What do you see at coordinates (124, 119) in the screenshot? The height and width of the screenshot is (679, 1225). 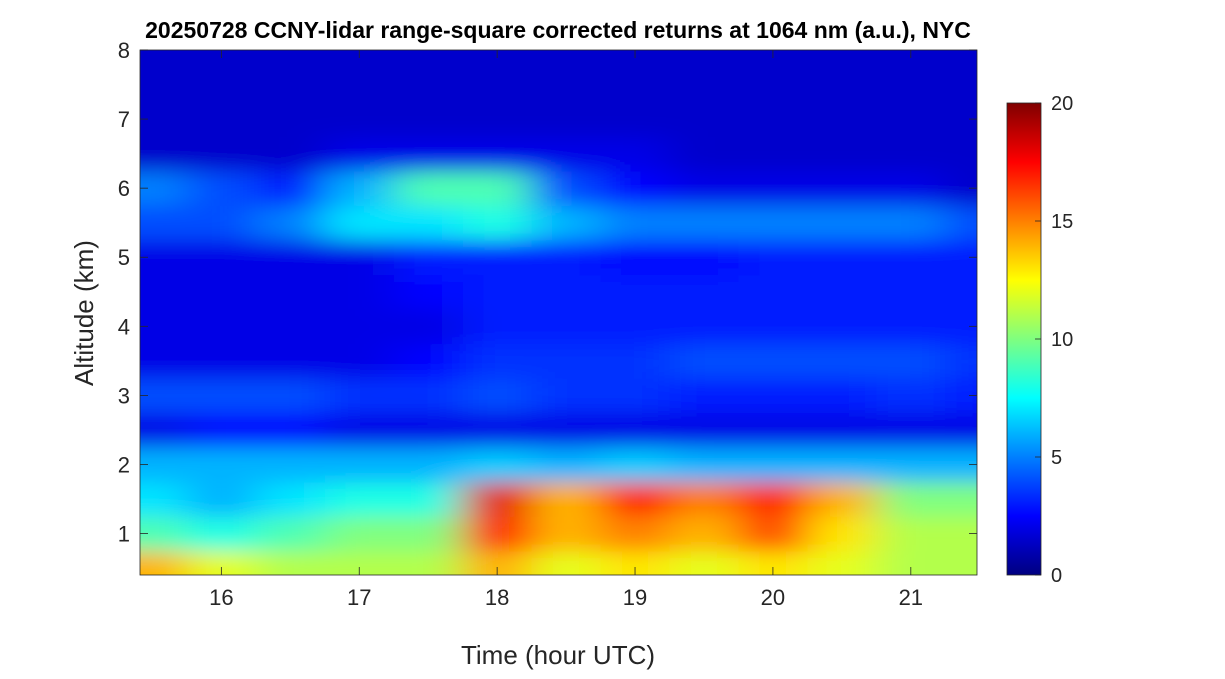 I see `y-tick-label: 7` at bounding box center [124, 119].